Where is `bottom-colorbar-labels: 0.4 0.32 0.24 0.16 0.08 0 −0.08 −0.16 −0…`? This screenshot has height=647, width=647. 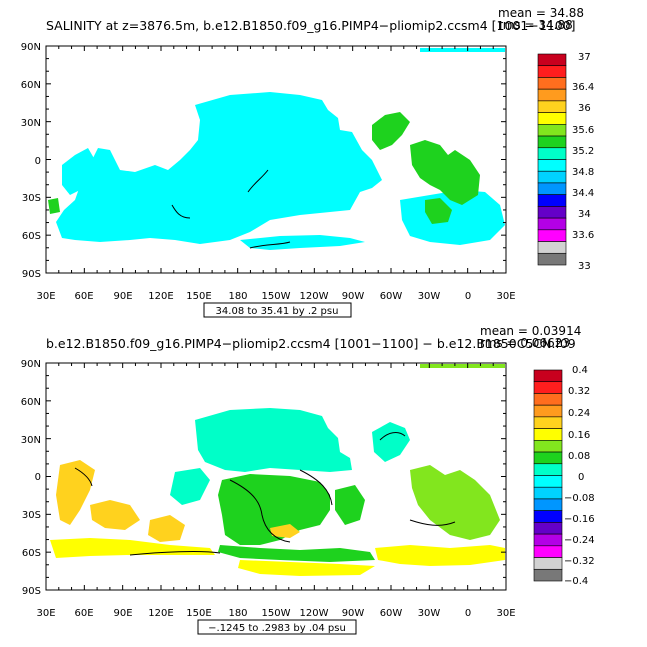
bottom-colorbar-labels: 0.4 0.32 0.24 0.16 0.08 0 −0.08 −0.16 −0… is located at coordinates (579, 476).